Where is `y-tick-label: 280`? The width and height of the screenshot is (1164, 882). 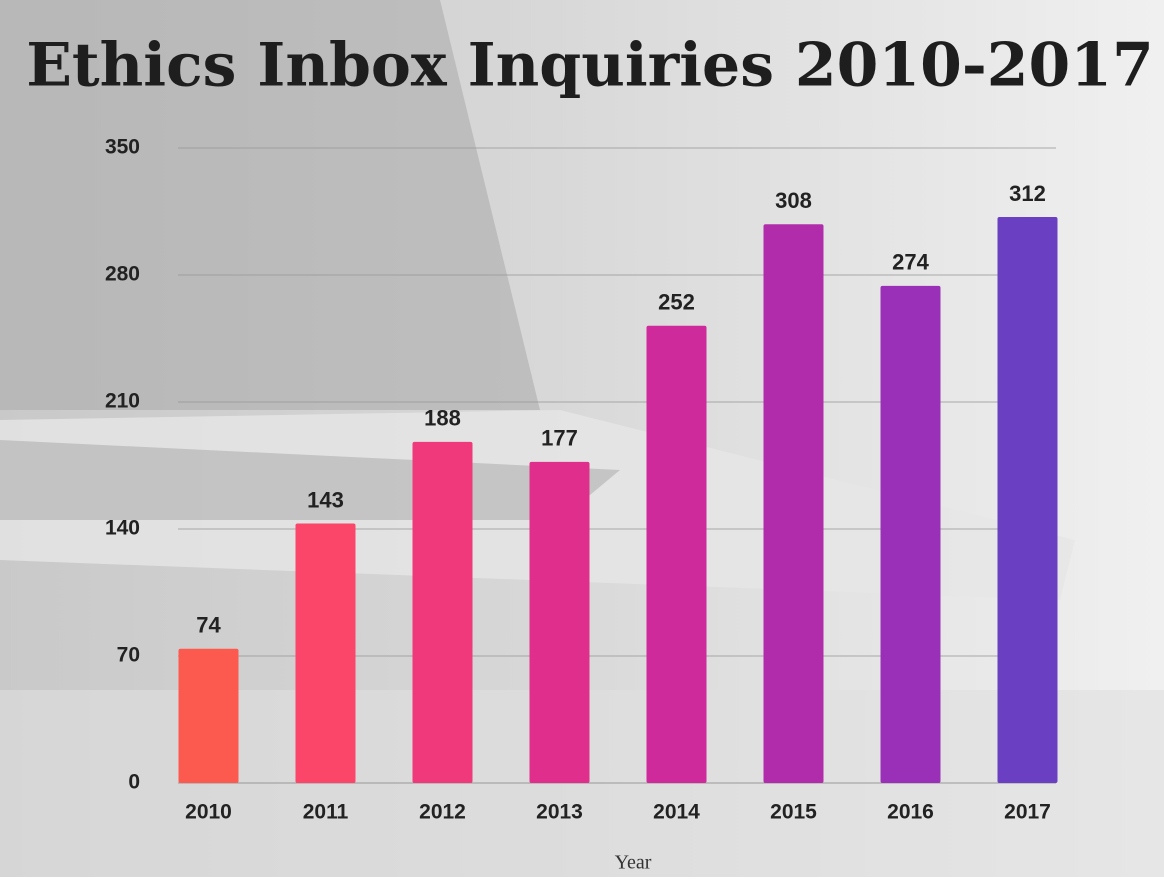 y-tick-label: 280 is located at coordinates (122, 274).